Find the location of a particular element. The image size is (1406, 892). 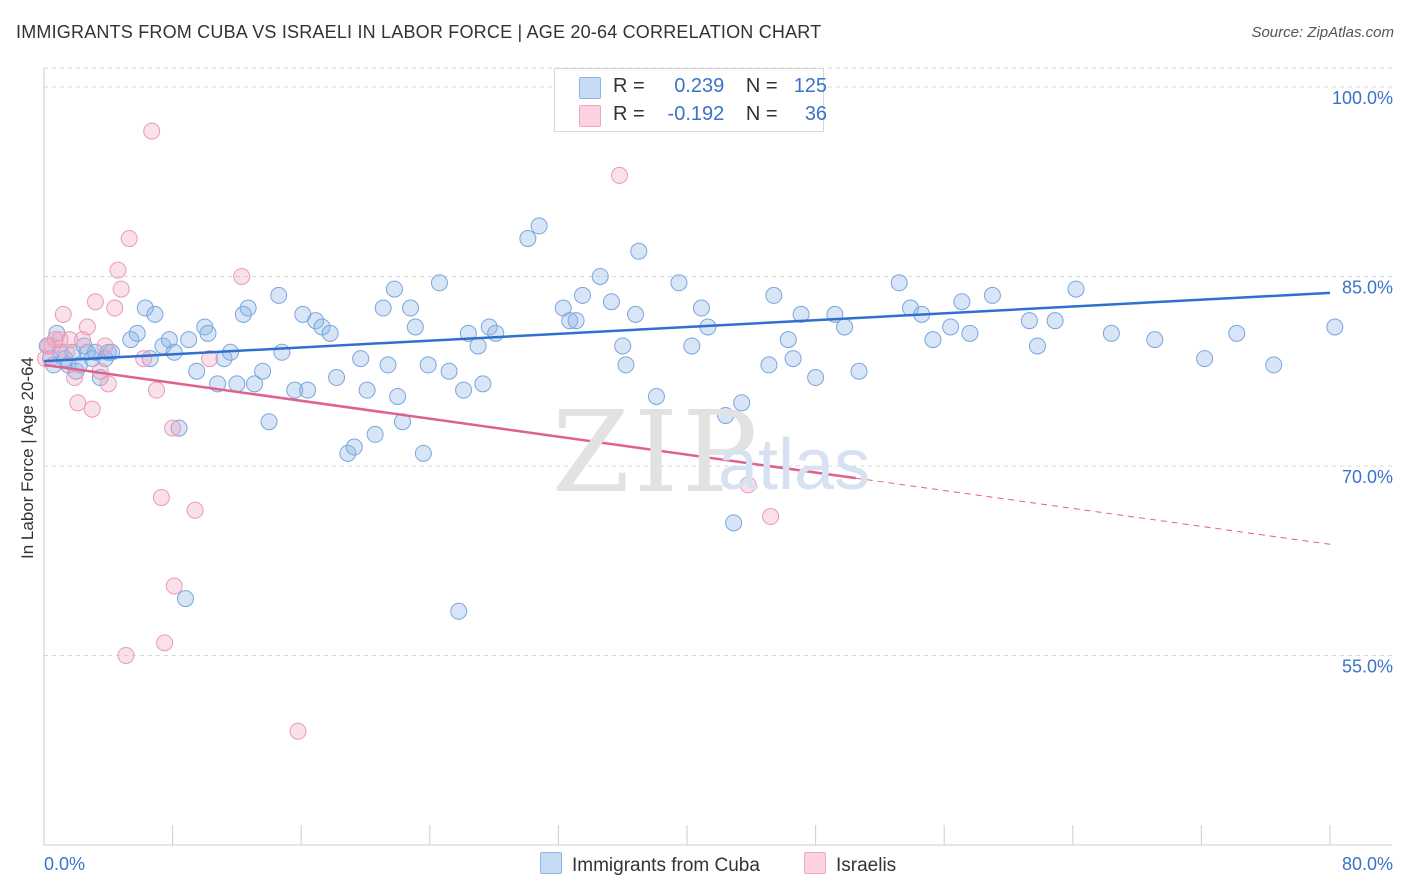

correlation-legend: R = 0.239 N = 125 R = -0.192 N = 36 is located at coordinates (690, 100).